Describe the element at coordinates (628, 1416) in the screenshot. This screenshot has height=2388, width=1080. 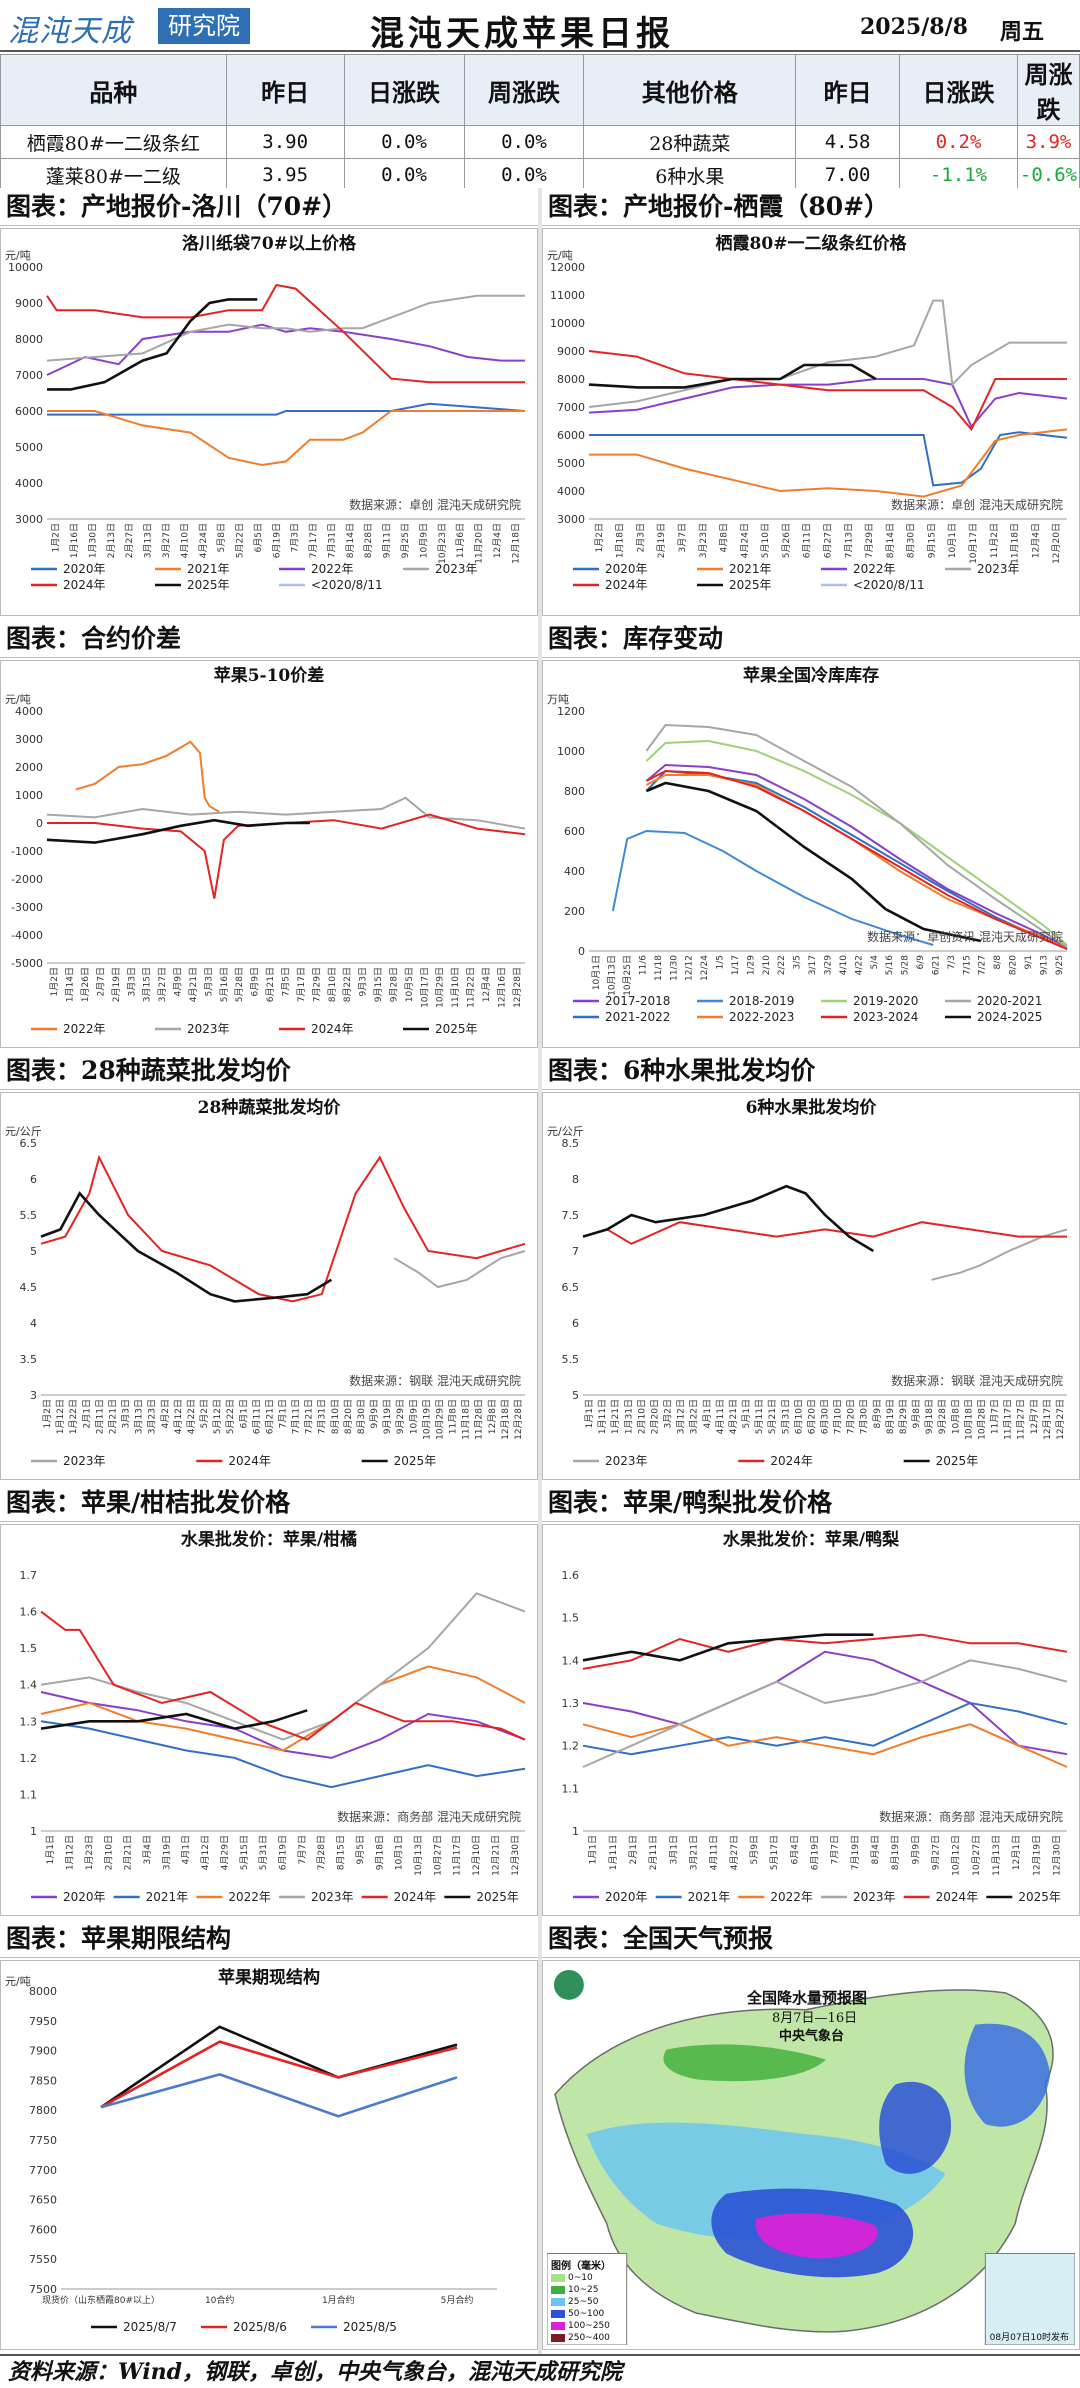
I see `x-tick-label: 1月31日` at that location.